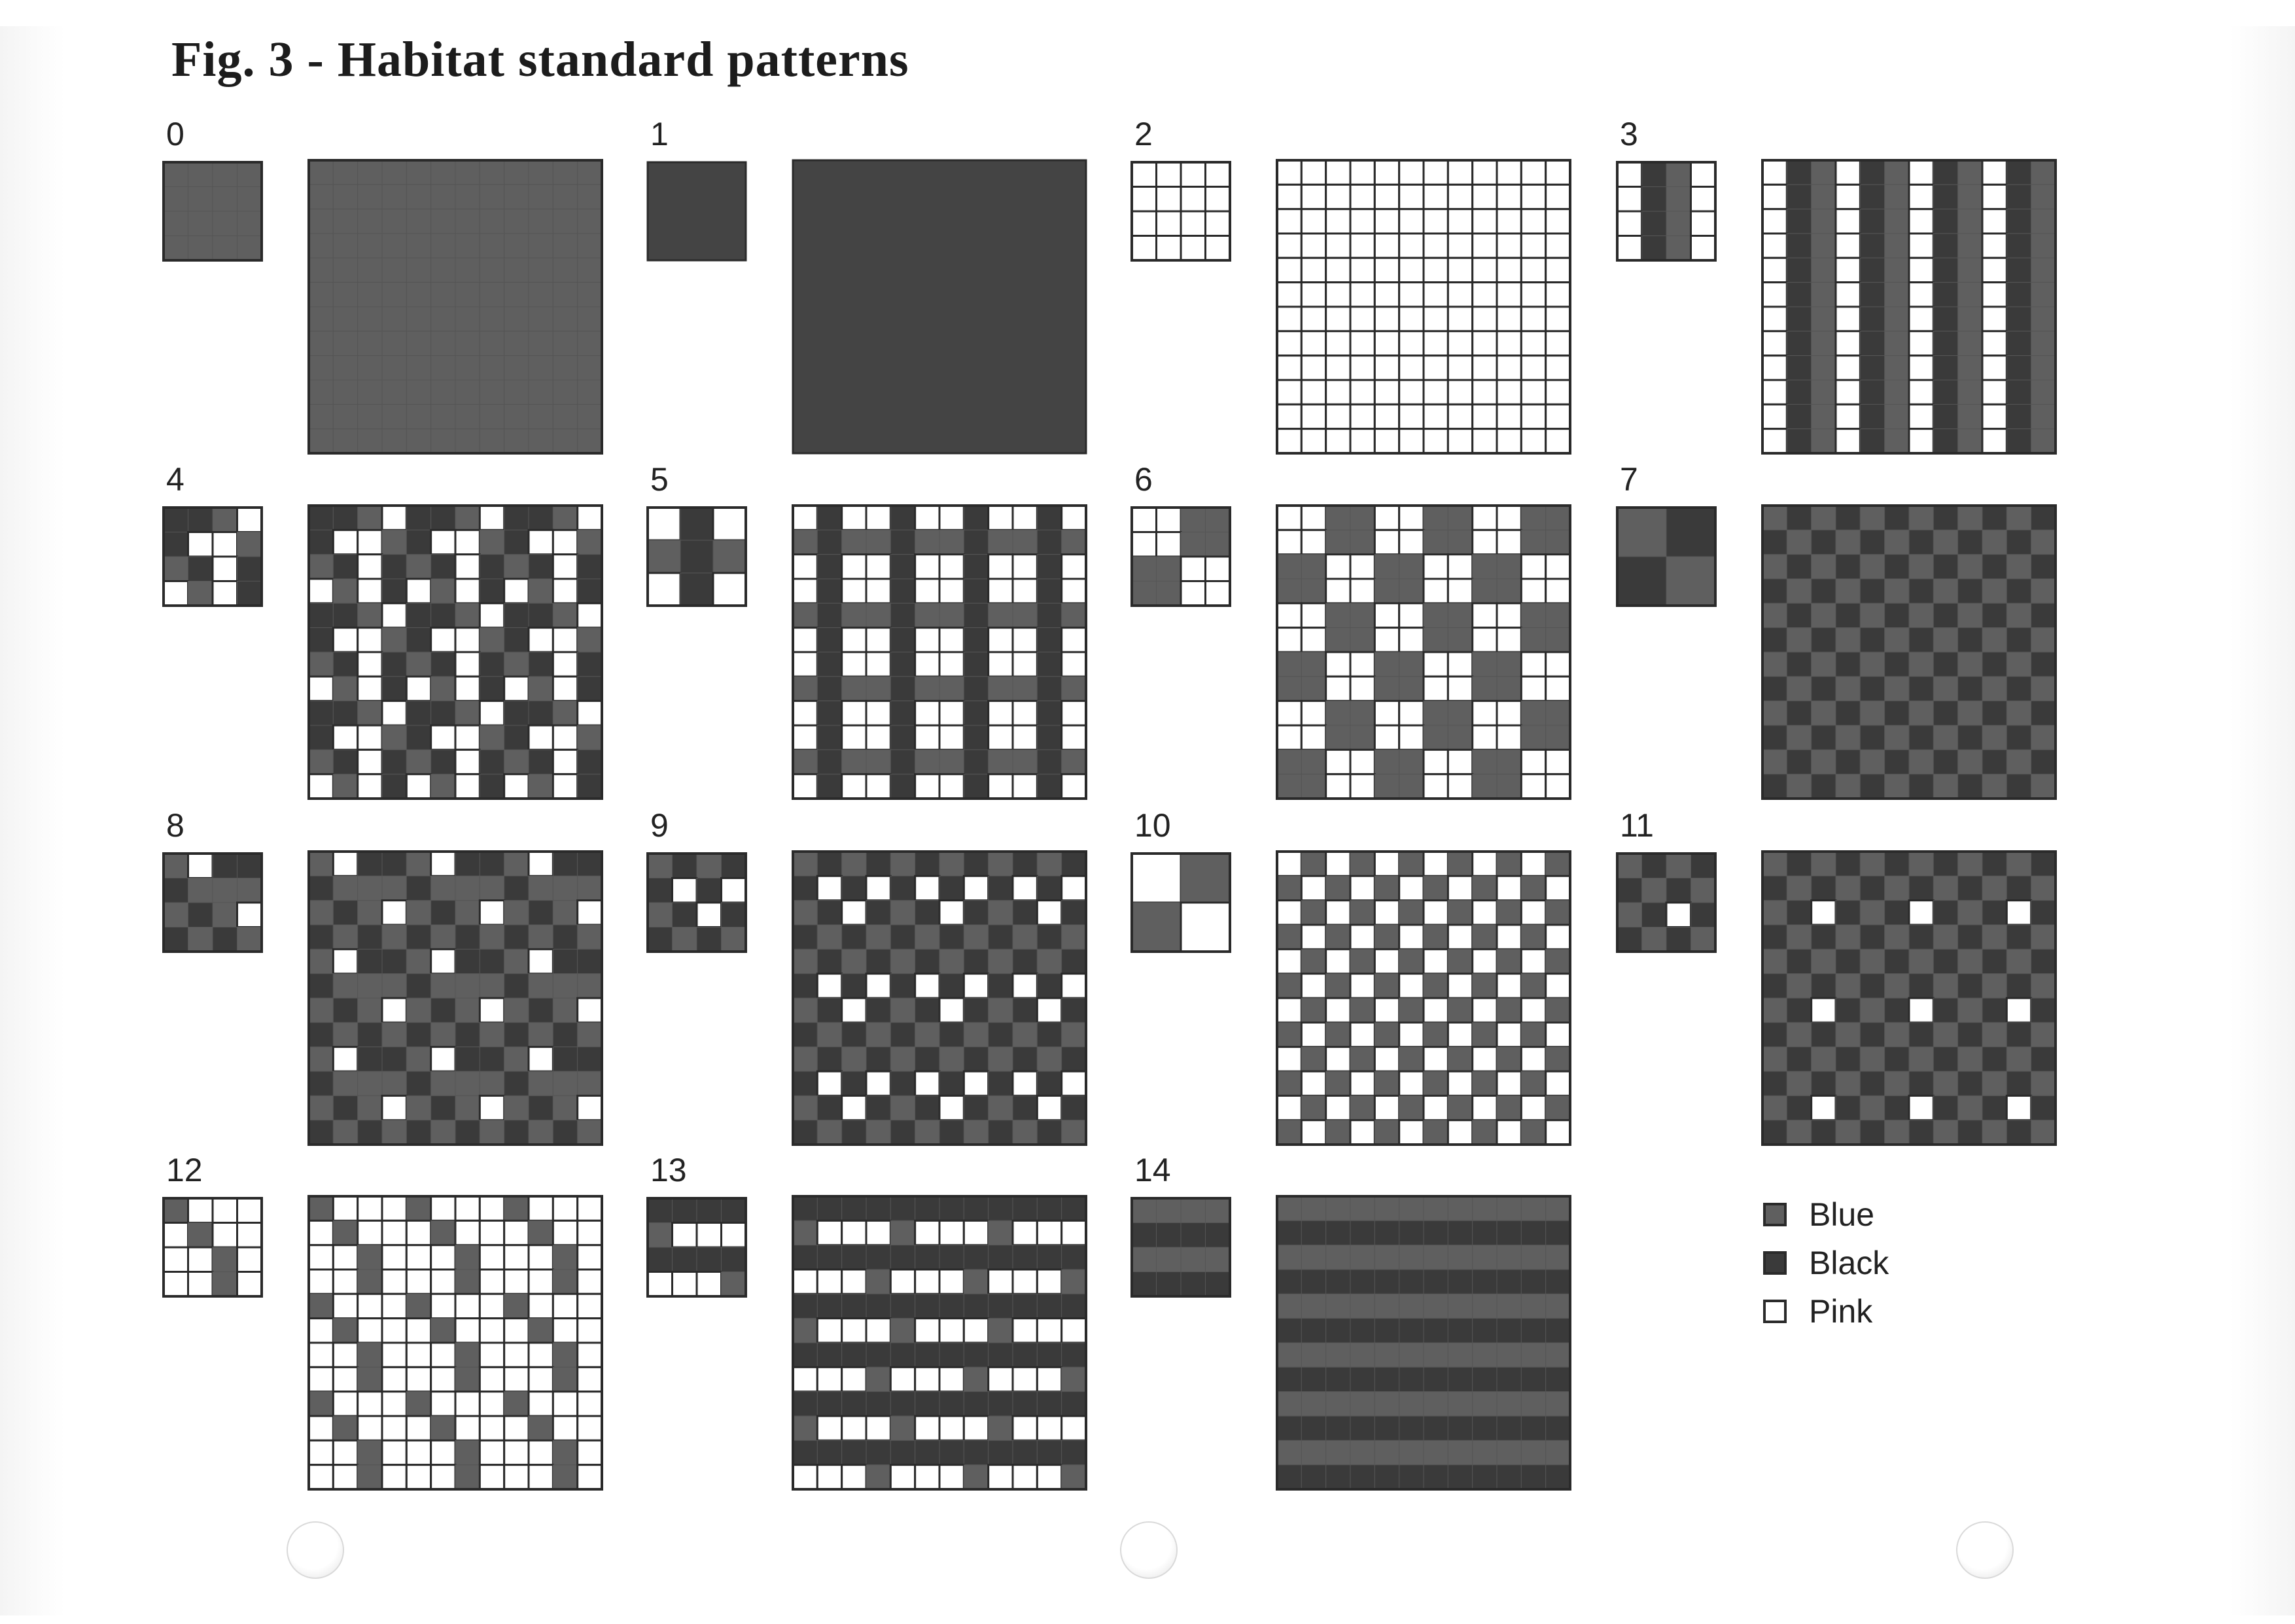  I want to click on pattern-11-small-grid, so click(1666, 903).